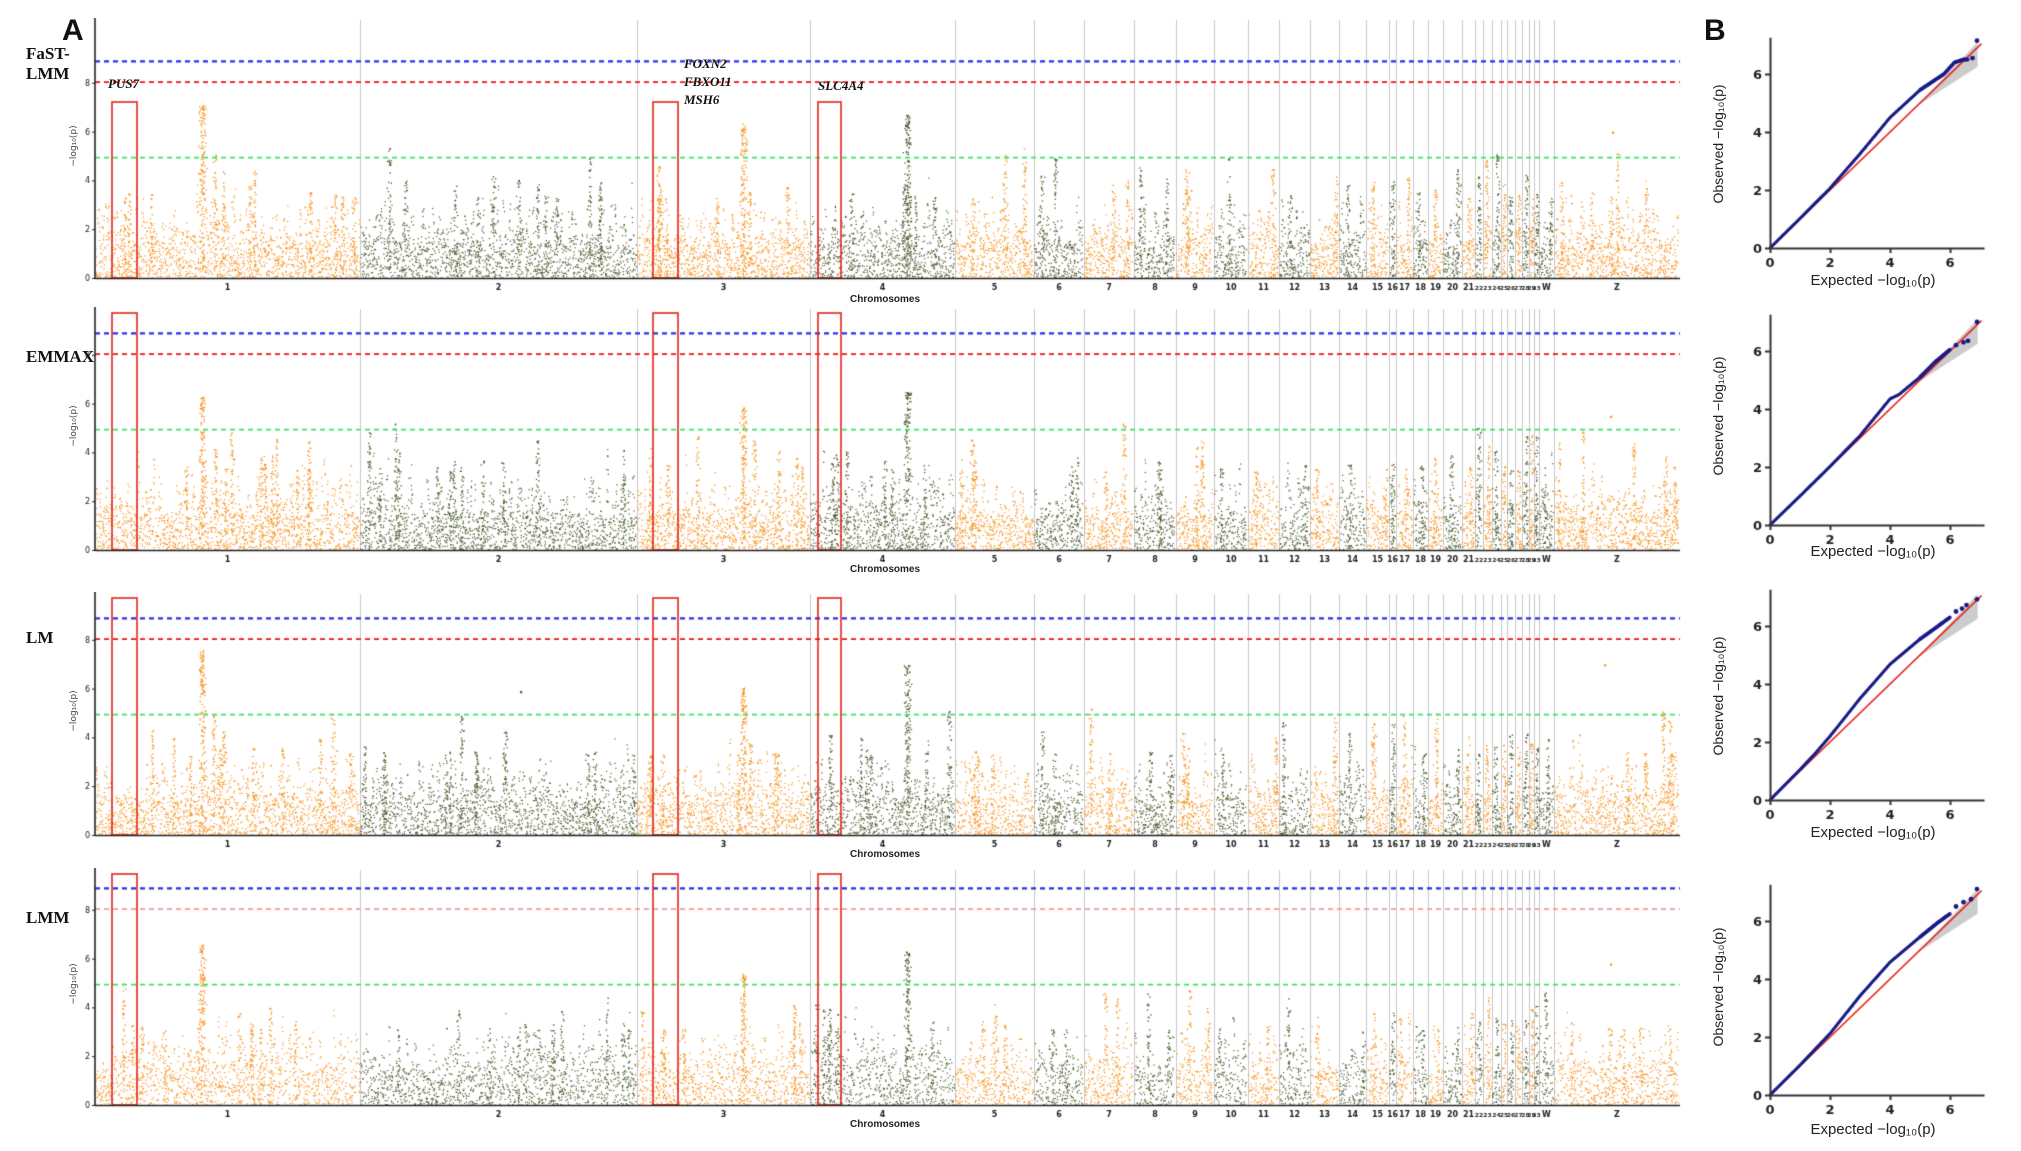 The height and width of the screenshot is (1151, 2021). What do you see at coordinates (48, 917) in the screenshot?
I see `method-label-lmm: LMM` at bounding box center [48, 917].